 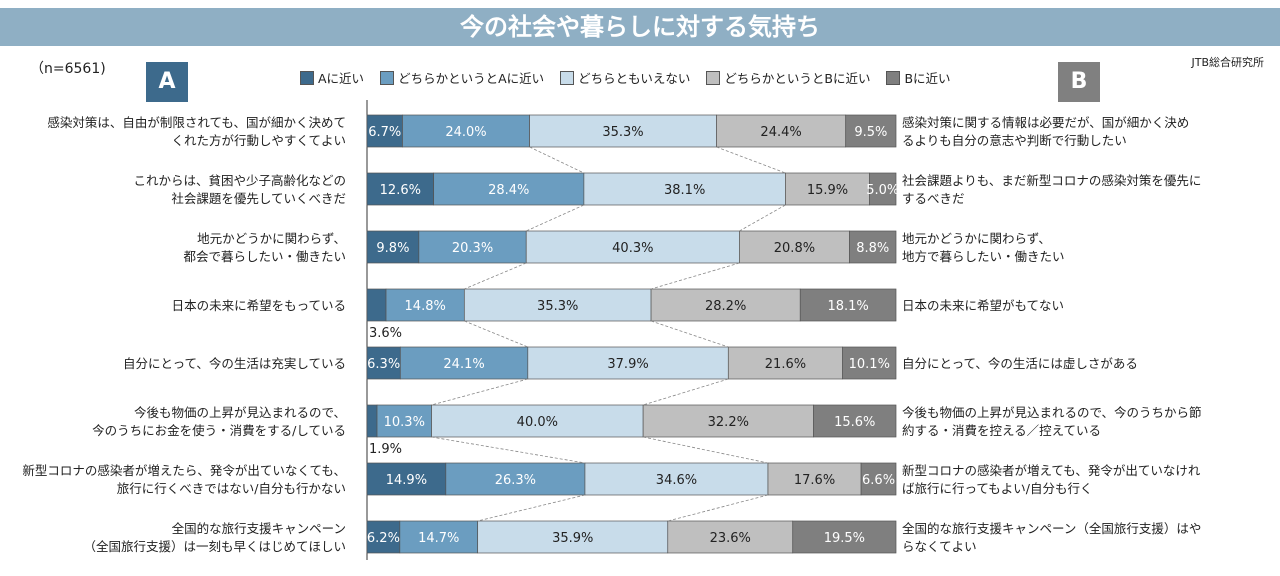 I want to click on legend-item: Bに近い, so click(x=918, y=77).